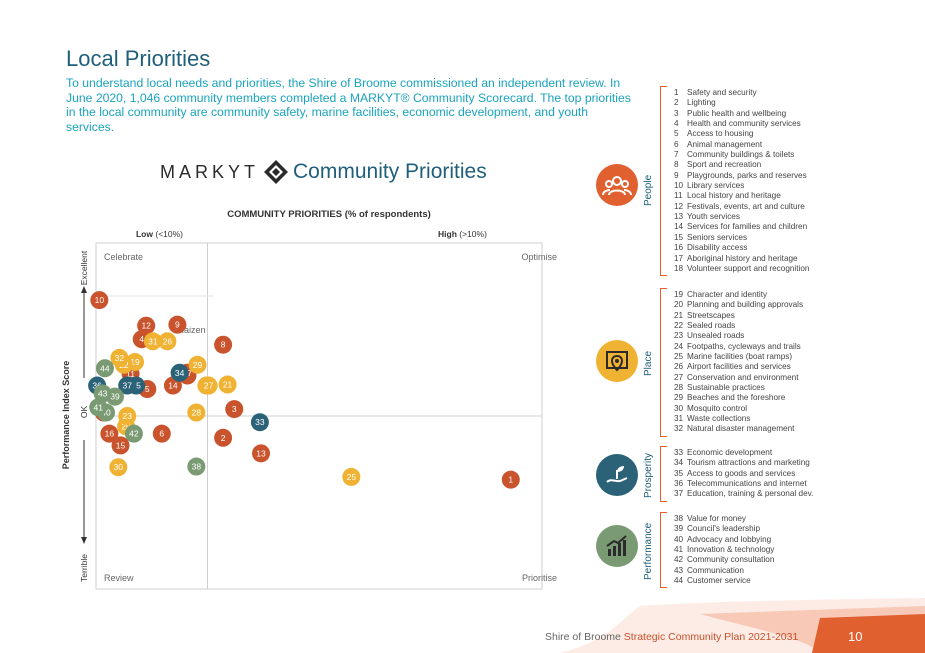 The height and width of the screenshot is (653, 925). What do you see at coordinates (617, 185) in the screenshot?
I see `people-icon` at bounding box center [617, 185].